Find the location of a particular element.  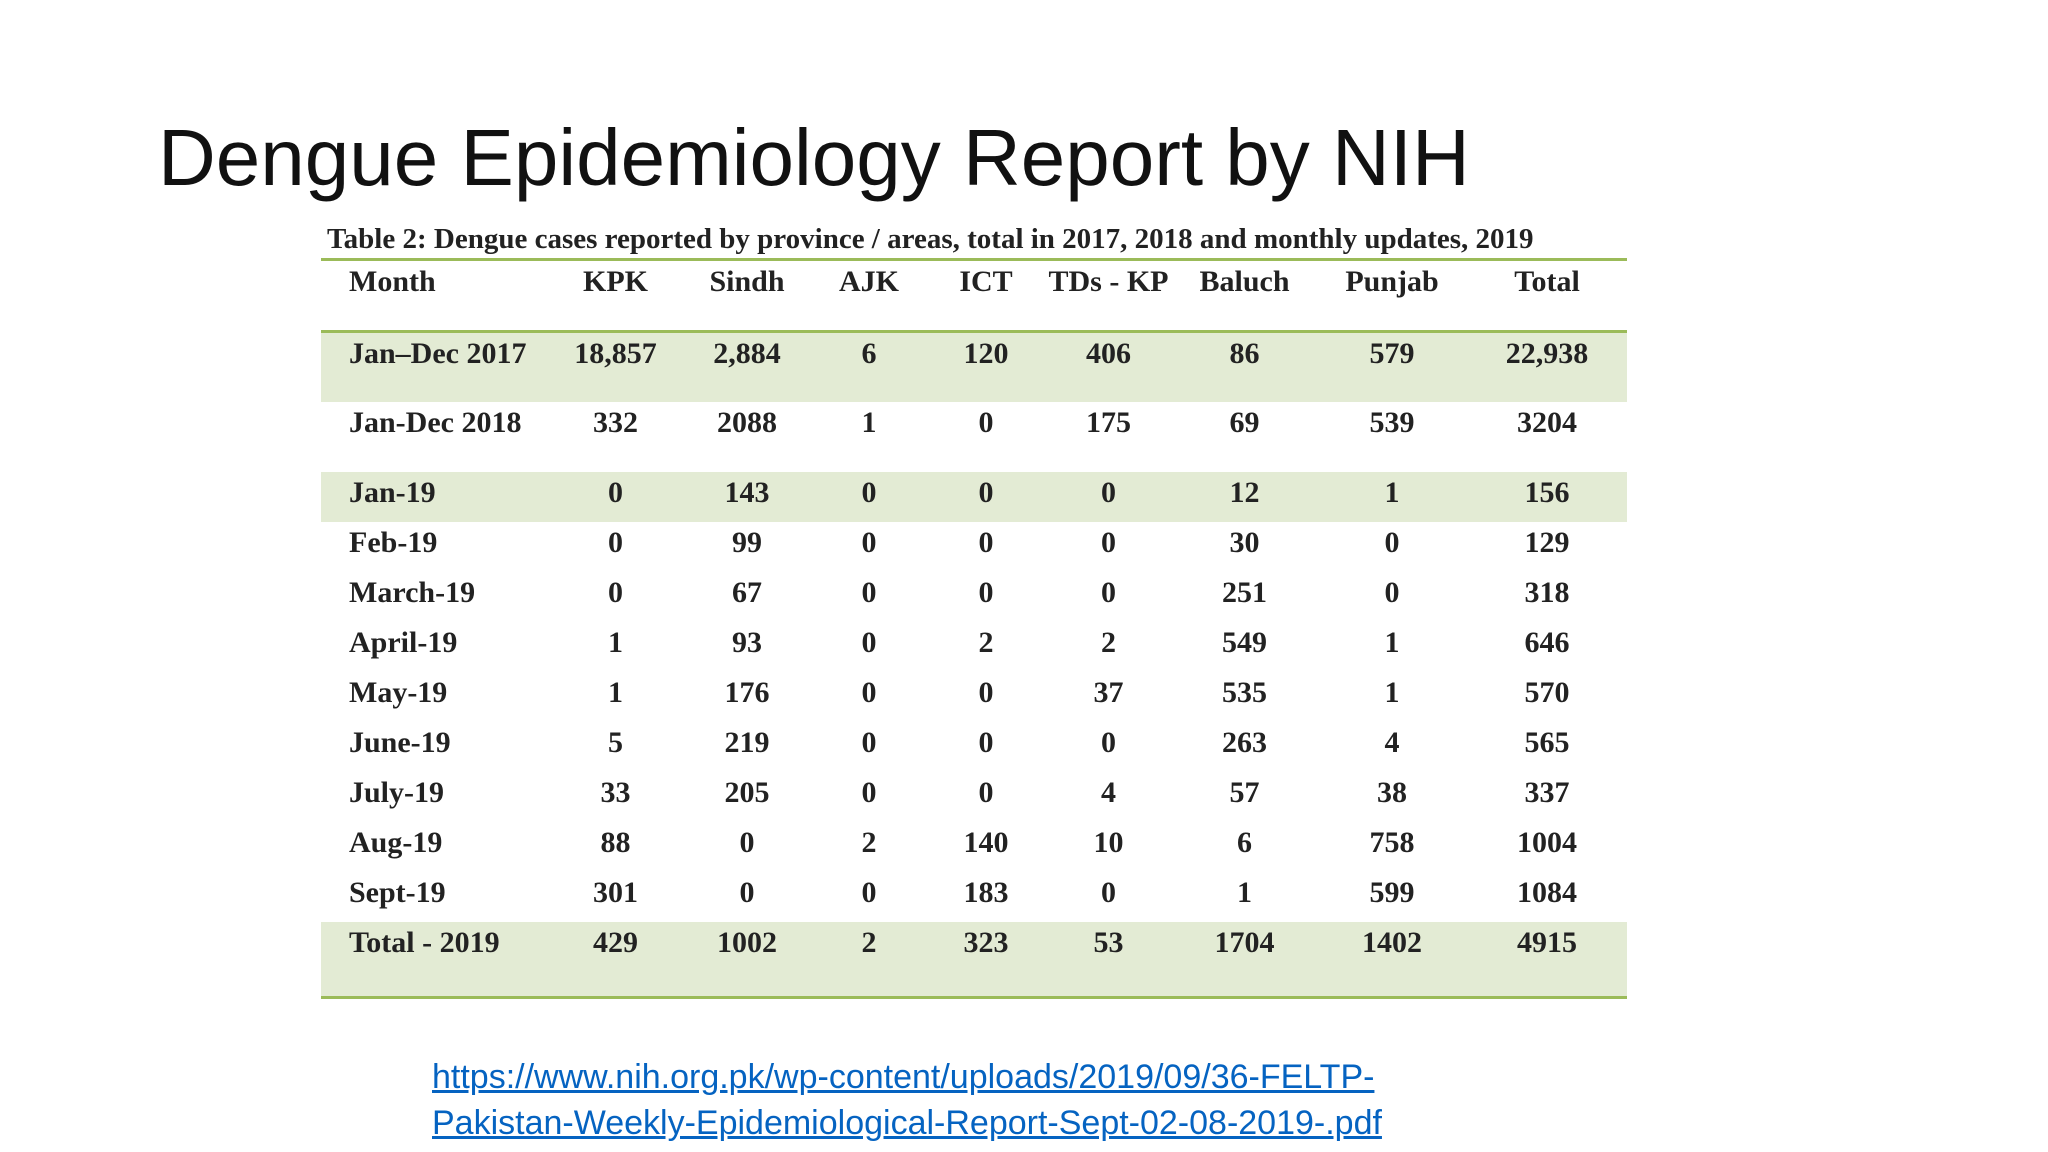

table-cell: 69 is located at coordinates (1244, 422).